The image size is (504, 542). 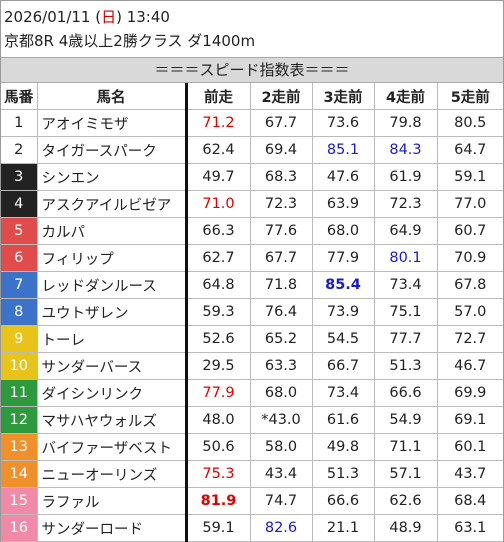 I want to click on speed-index-2: 68.3, so click(x=280, y=177).